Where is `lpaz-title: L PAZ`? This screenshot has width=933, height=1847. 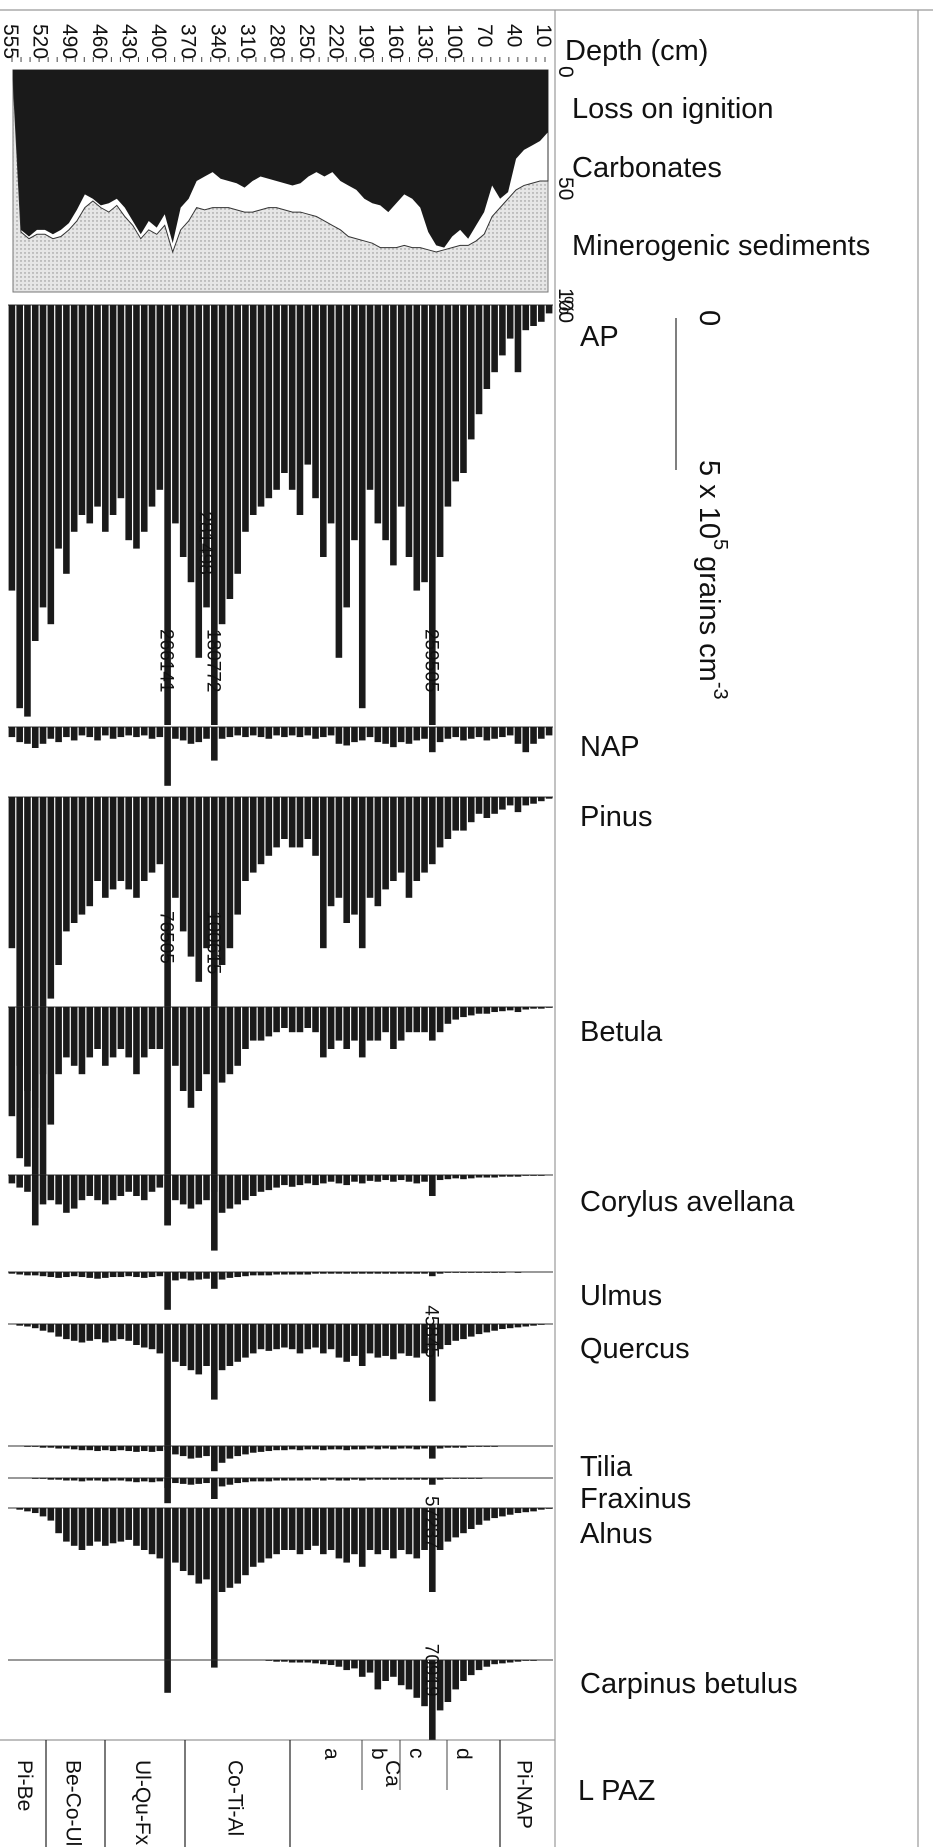
lpaz-title: L PAZ is located at coordinates (616, 1791).